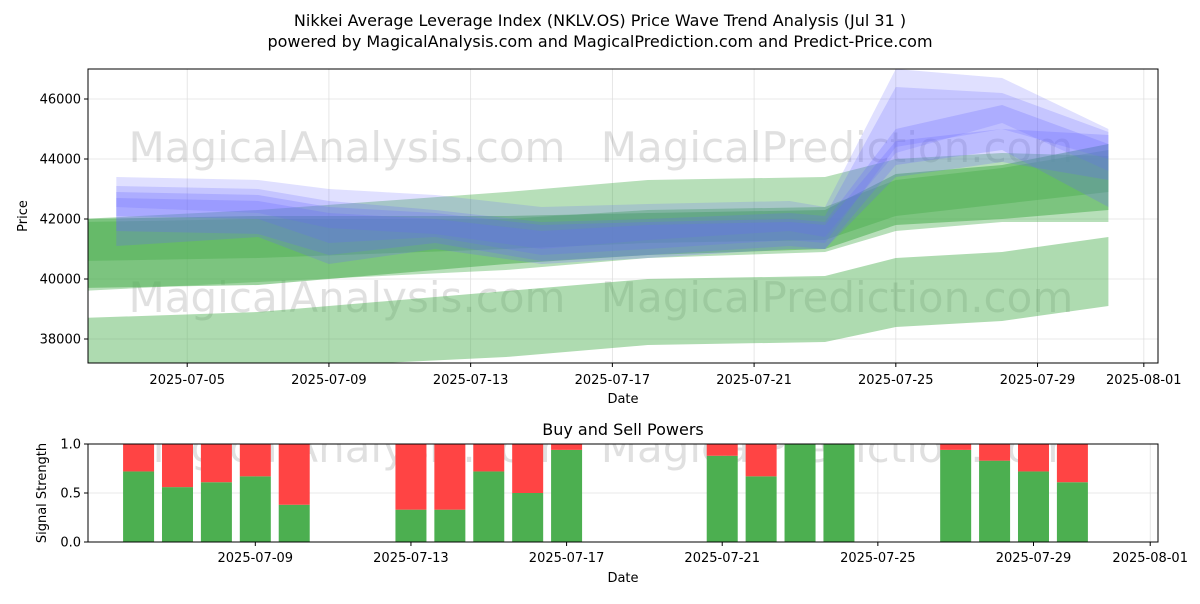 Image resolution: width=1200 pixels, height=604 pixels. What do you see at coordinates (60, 340) in the screenshot?
I see `y-tick-label: 38000` at bounding box center [60, 340].